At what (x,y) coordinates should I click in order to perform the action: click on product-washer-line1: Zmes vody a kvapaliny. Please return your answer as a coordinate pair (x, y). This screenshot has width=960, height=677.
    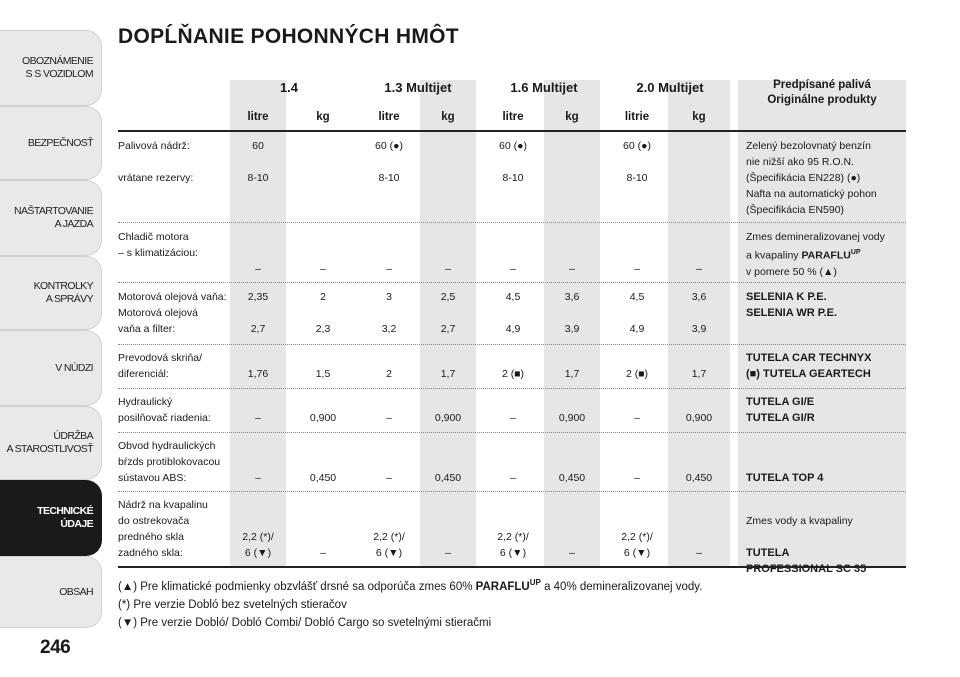
    Looking at the image, I should click on (799, 521).